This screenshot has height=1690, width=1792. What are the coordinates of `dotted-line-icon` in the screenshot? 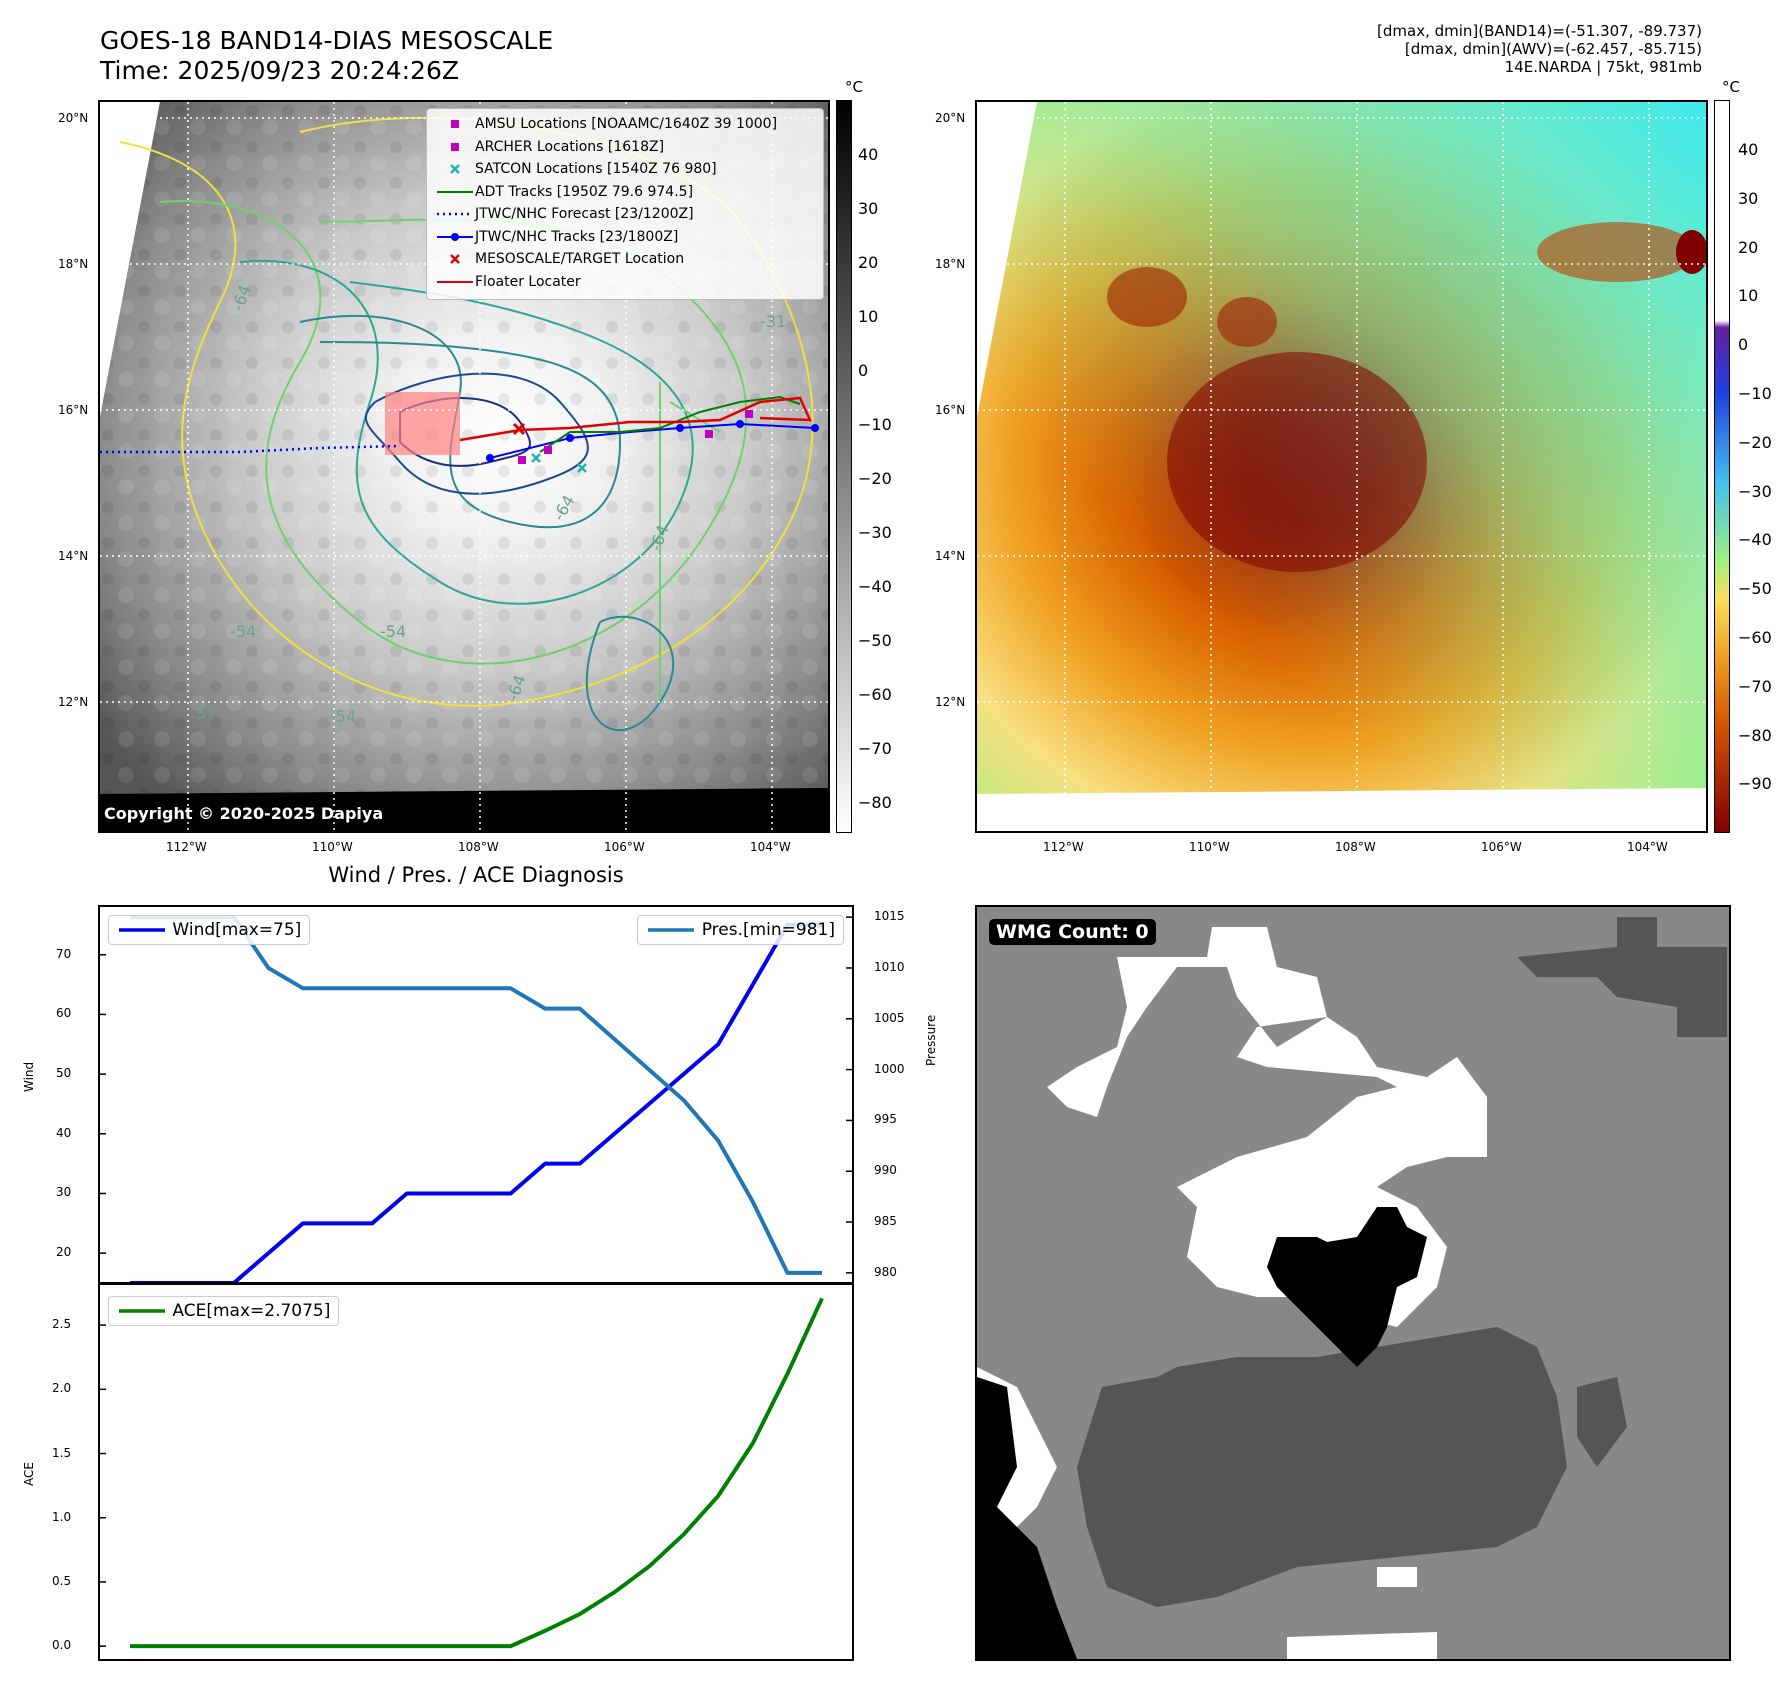 It's located at (455, 214).